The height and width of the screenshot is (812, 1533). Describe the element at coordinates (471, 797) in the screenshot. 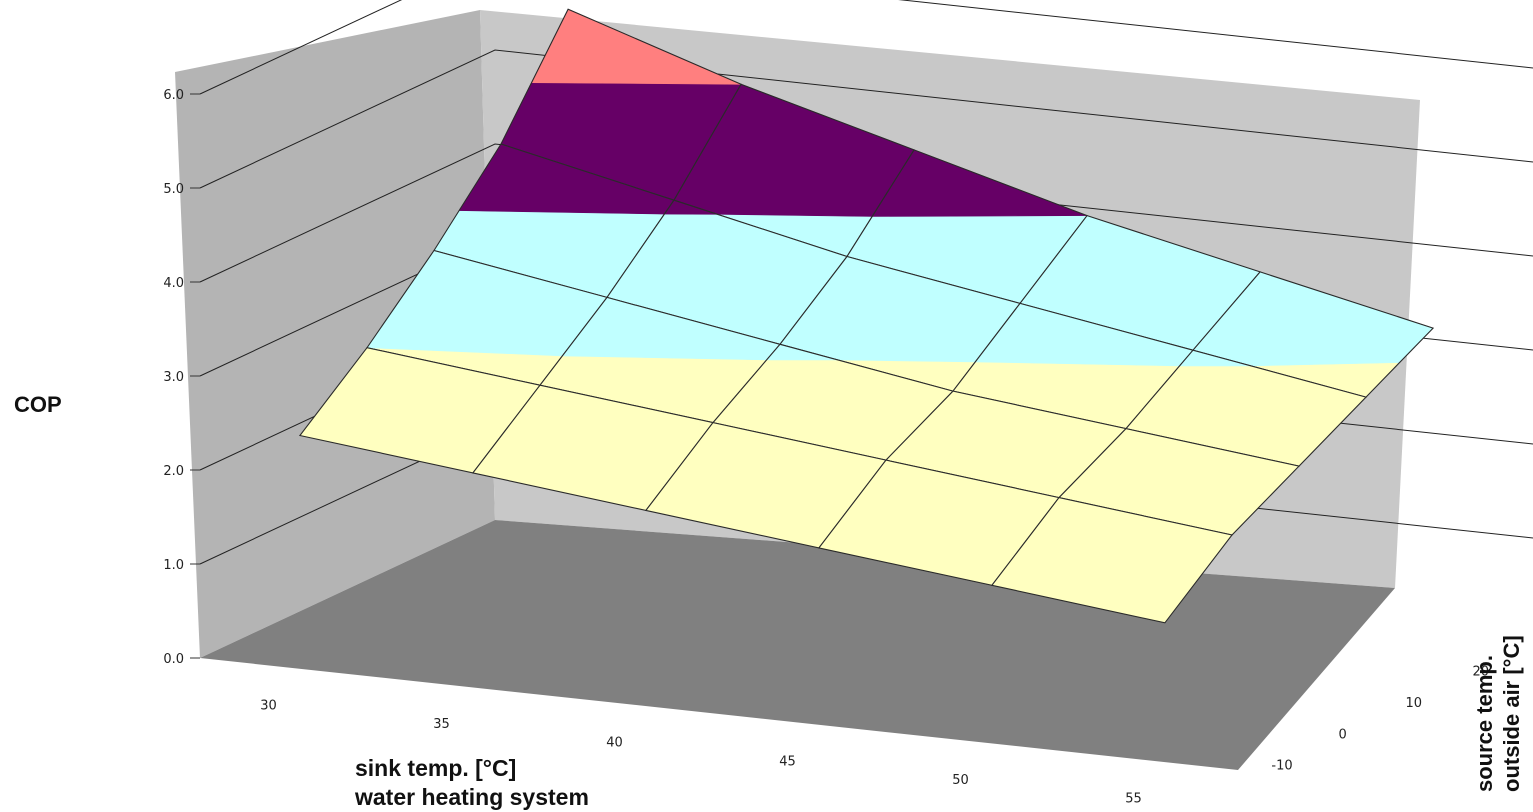

I see `x-axis-title-line-2: water heating system` at that location.